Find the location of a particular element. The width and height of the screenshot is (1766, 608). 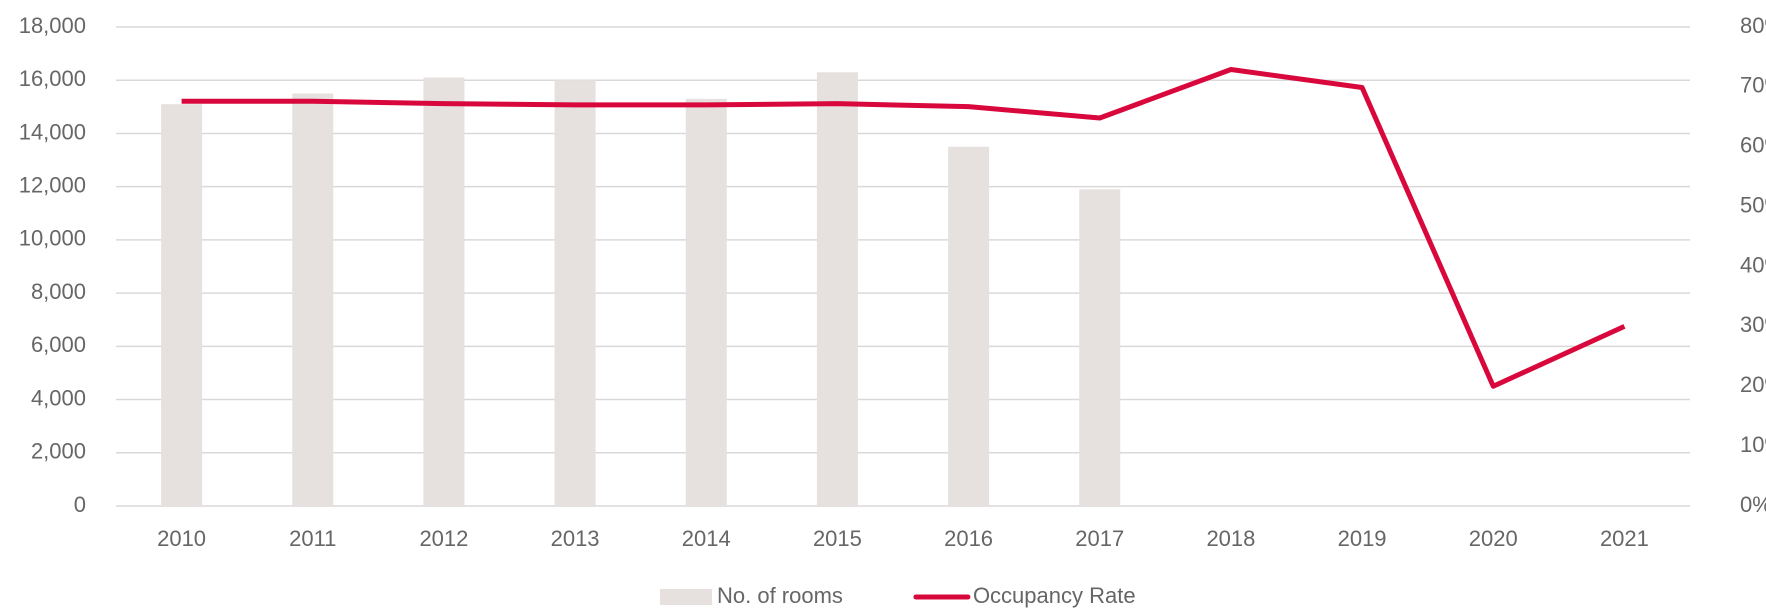

y-tick-label: 18,000 is located at coordinates (52, 25).